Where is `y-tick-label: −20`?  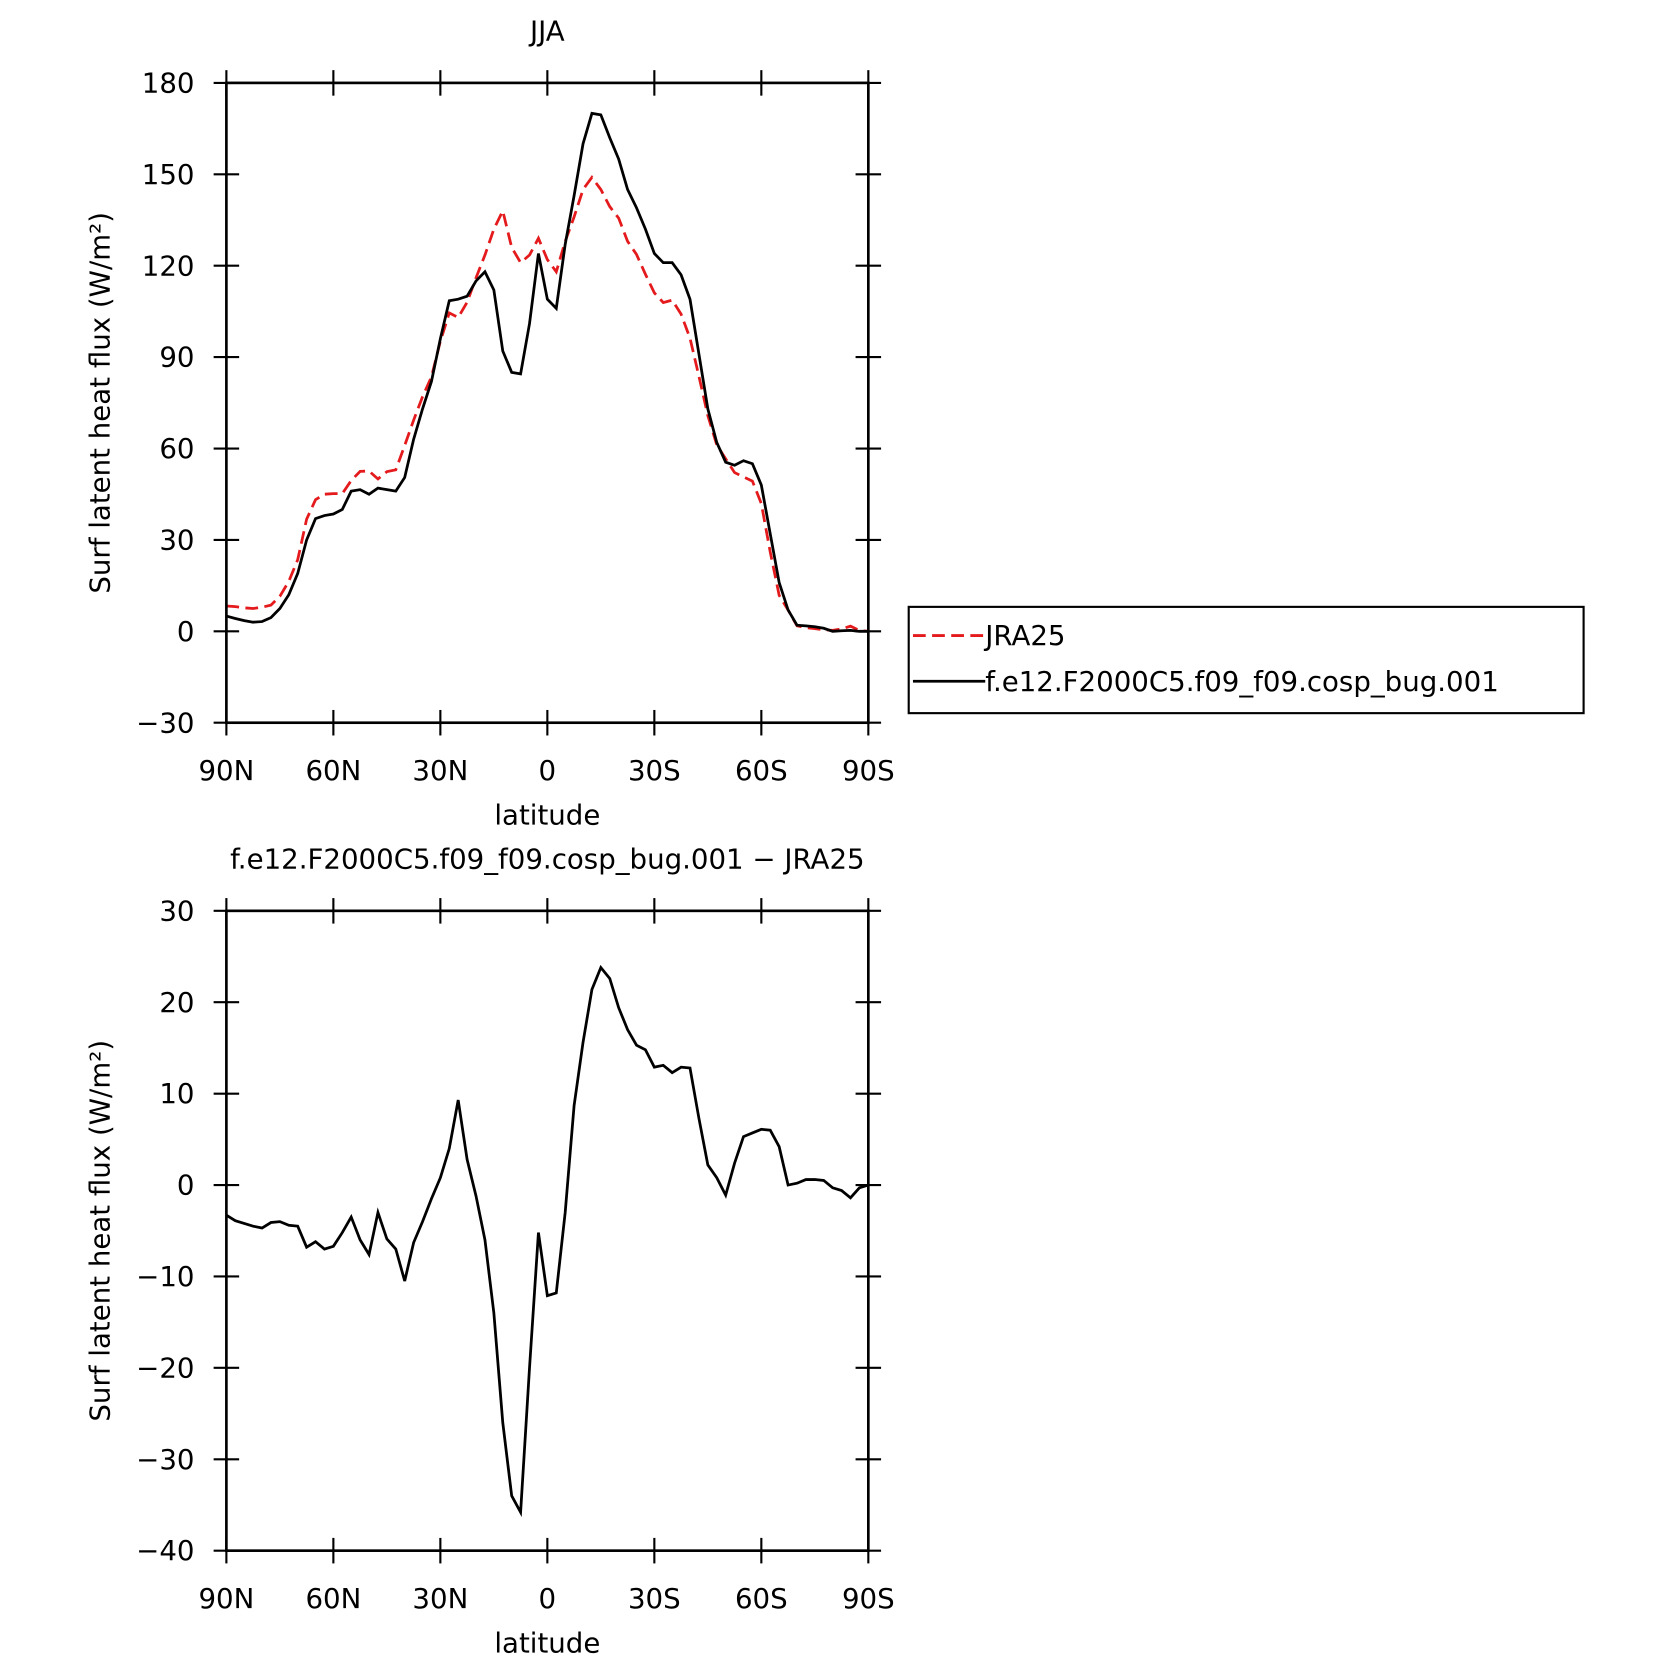
y-tick-label: −20 is located at coordinates (165, 1367).